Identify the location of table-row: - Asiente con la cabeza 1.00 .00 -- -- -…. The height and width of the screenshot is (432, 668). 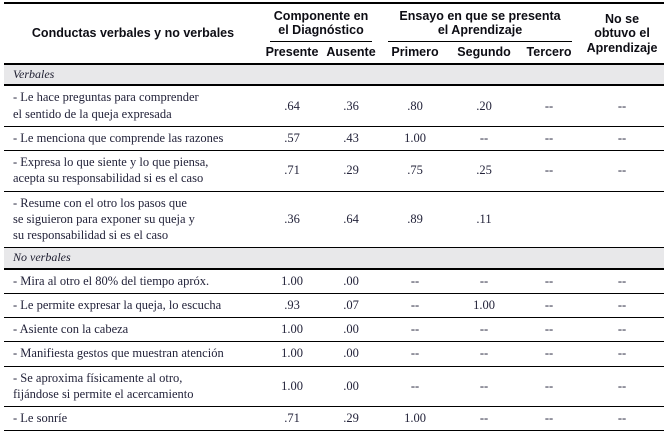
(334, 330).